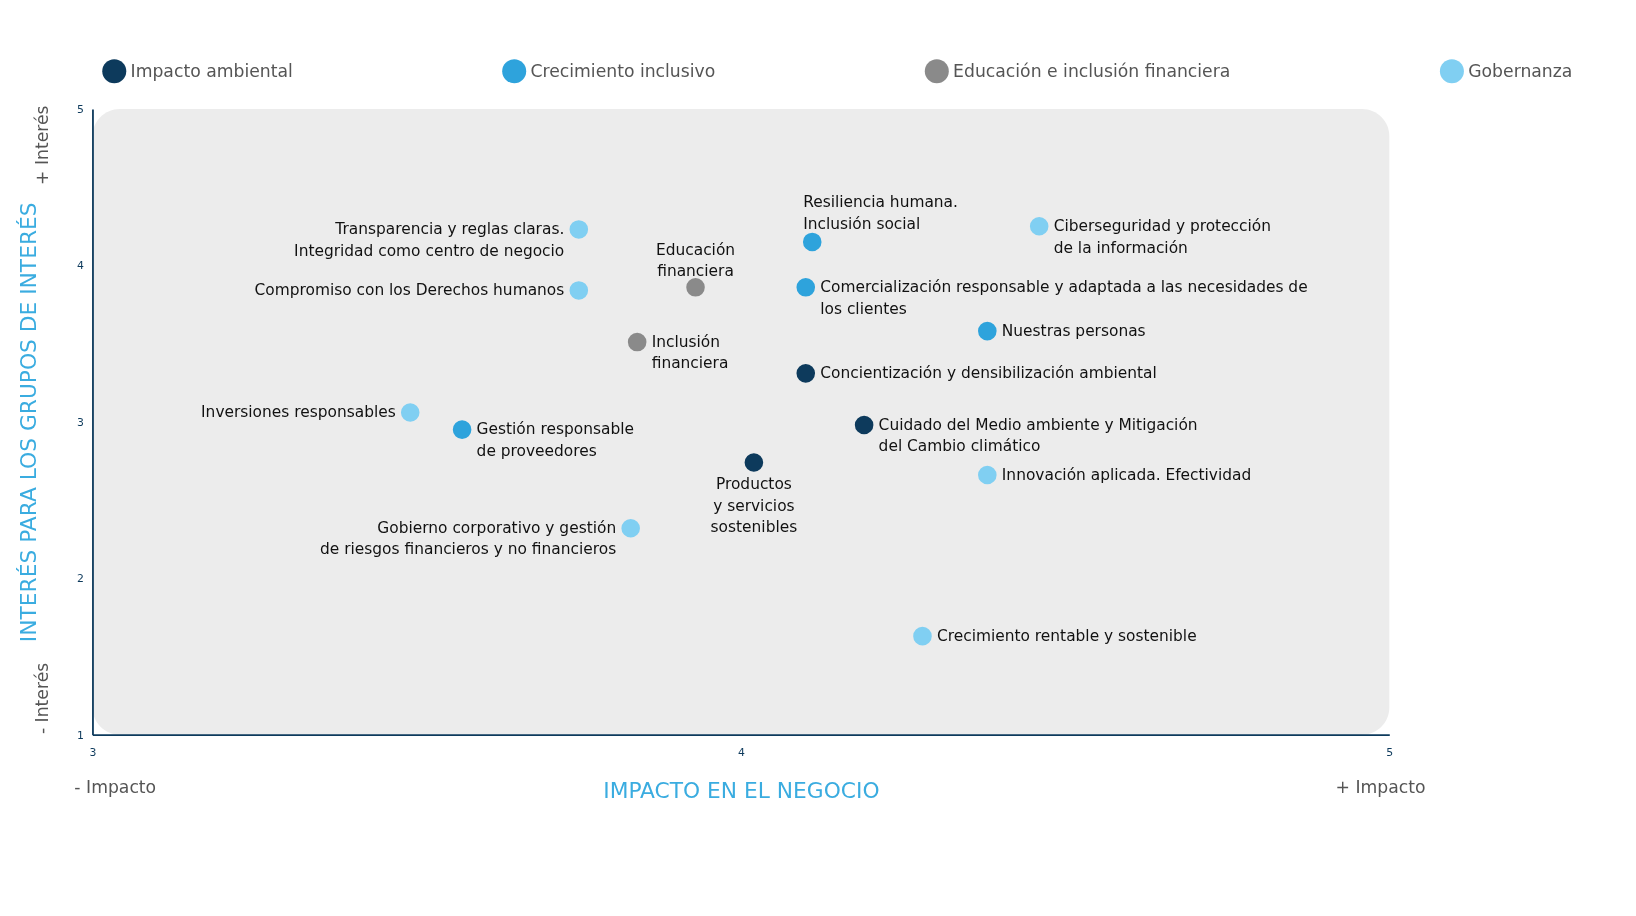  Describe the element at coordinates (695, 260) in the screenshot. I see `annotation: Educación financiera` at that location.